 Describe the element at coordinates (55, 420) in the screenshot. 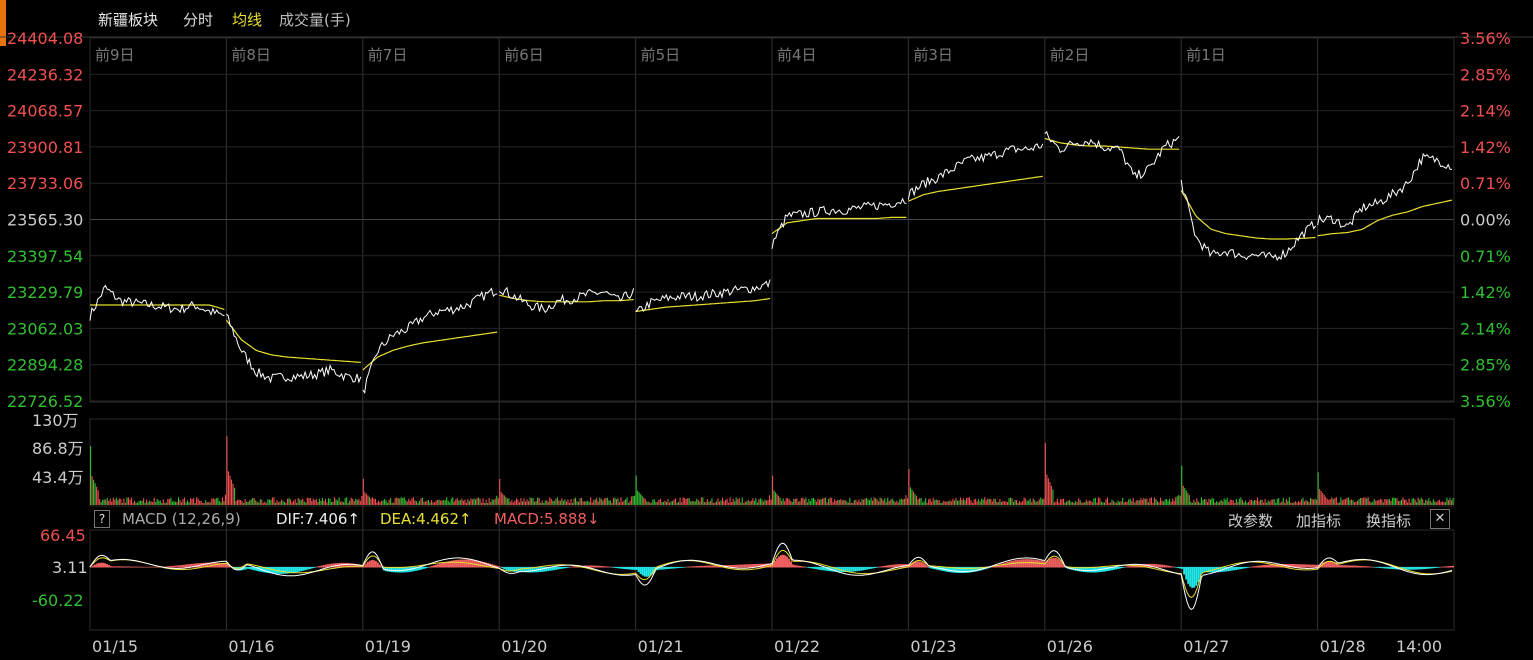

I see `volume-tick-label: 130万` at that location.